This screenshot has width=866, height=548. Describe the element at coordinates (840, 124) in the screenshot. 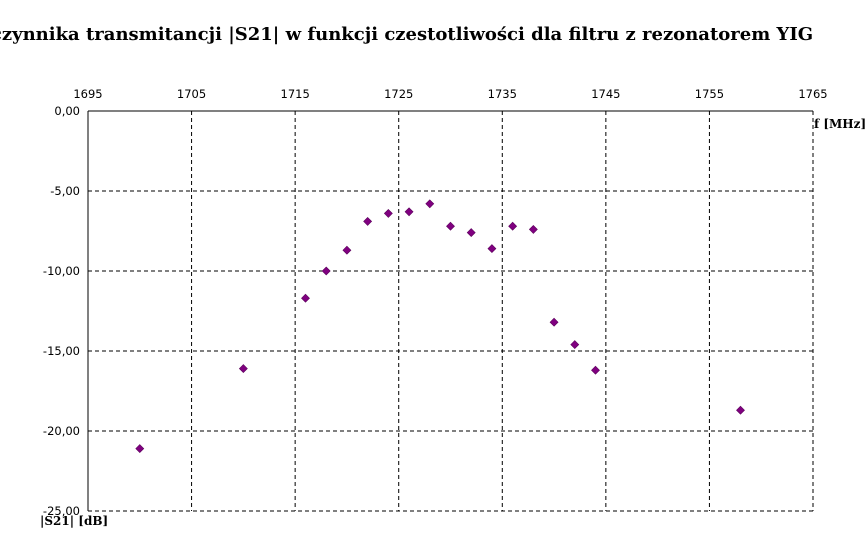

I see `x-axis-label: f [MHz]` at that location.